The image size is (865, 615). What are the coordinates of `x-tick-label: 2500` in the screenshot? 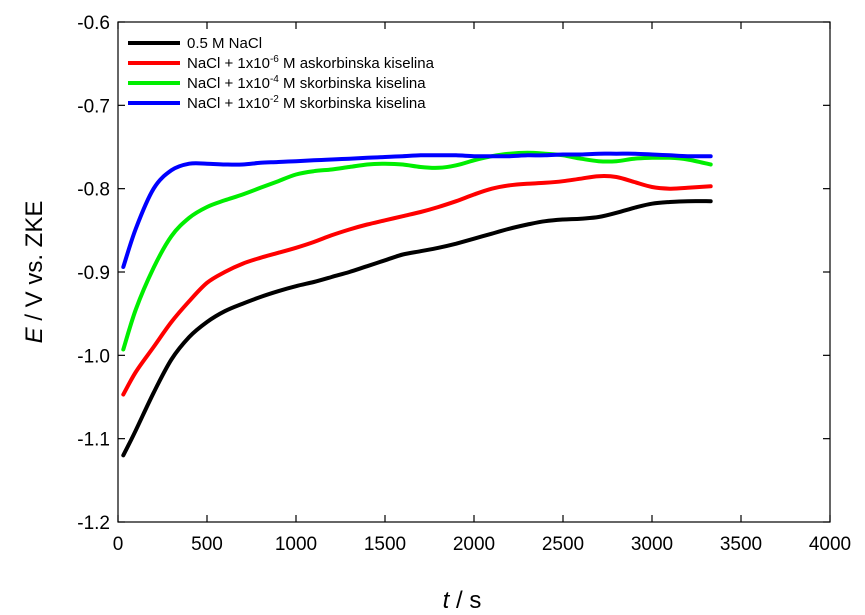 It's located at (563, 544).